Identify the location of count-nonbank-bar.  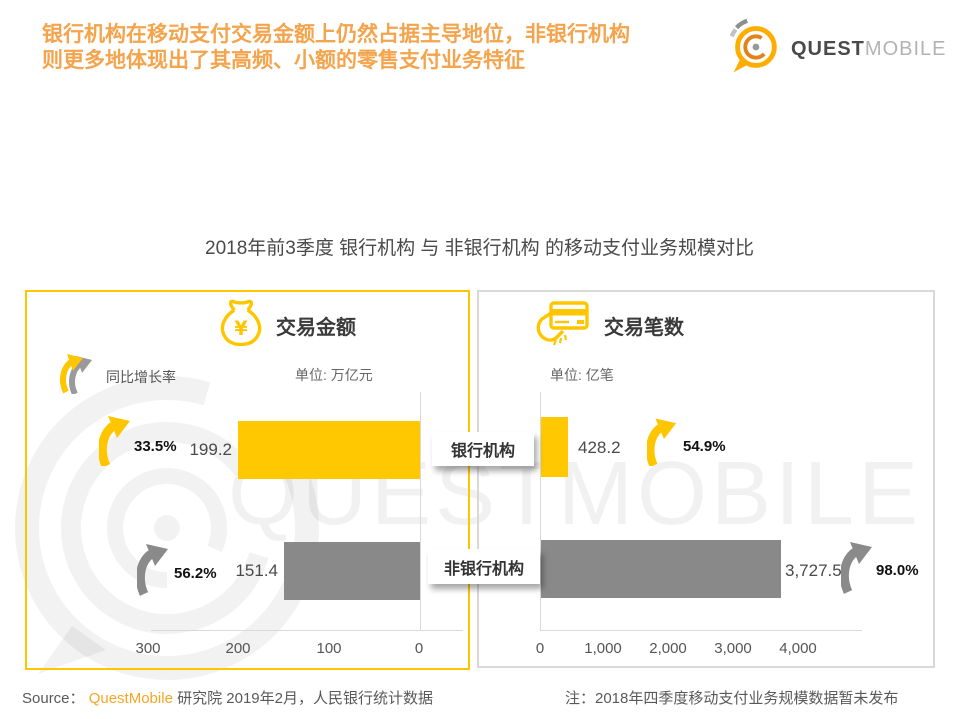
(661, 569).